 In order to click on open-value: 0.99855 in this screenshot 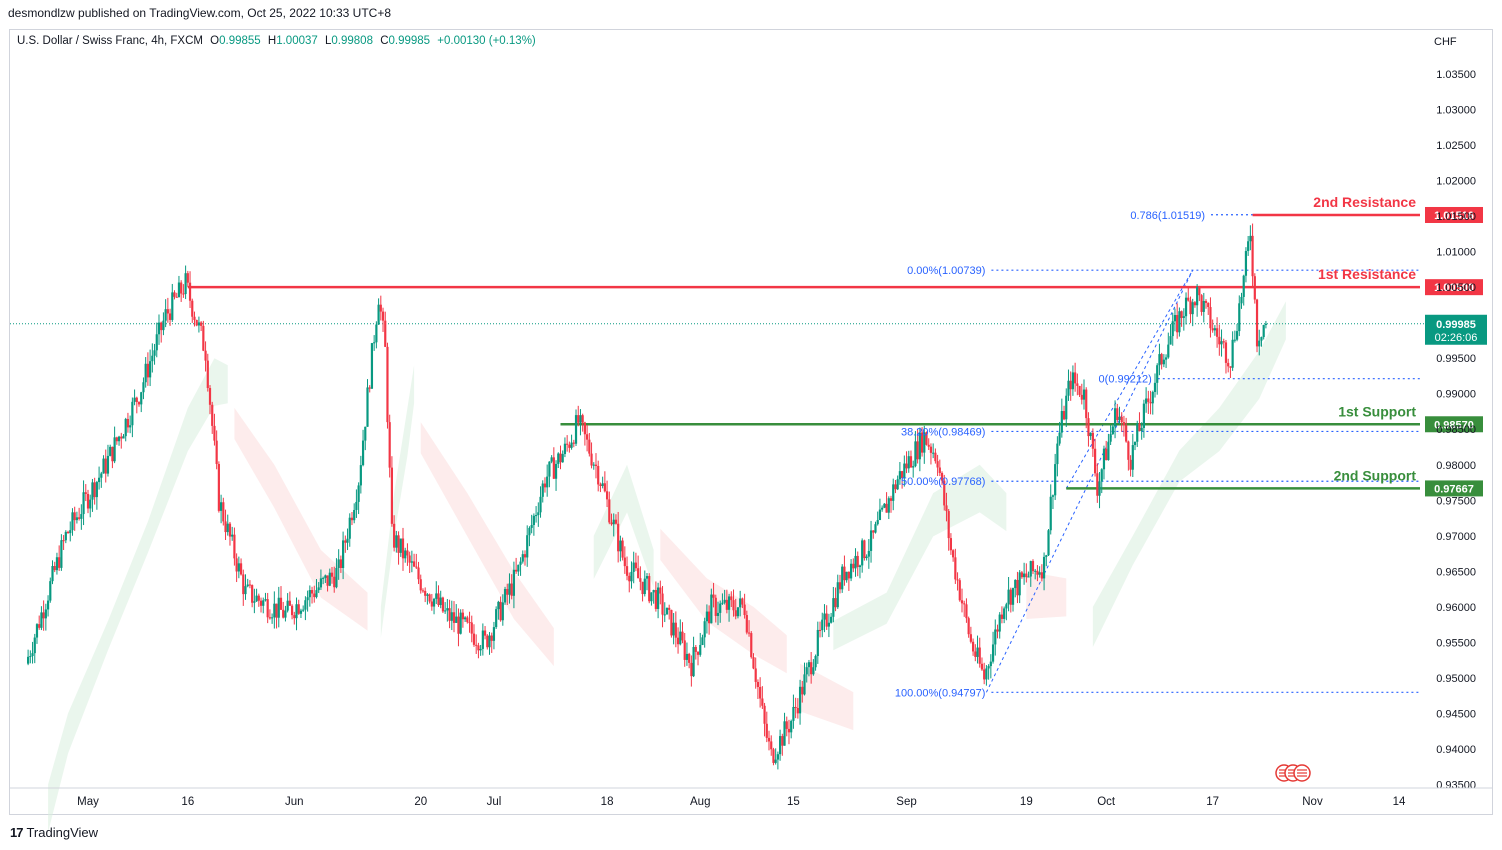, I will do `click(240, 41)`.